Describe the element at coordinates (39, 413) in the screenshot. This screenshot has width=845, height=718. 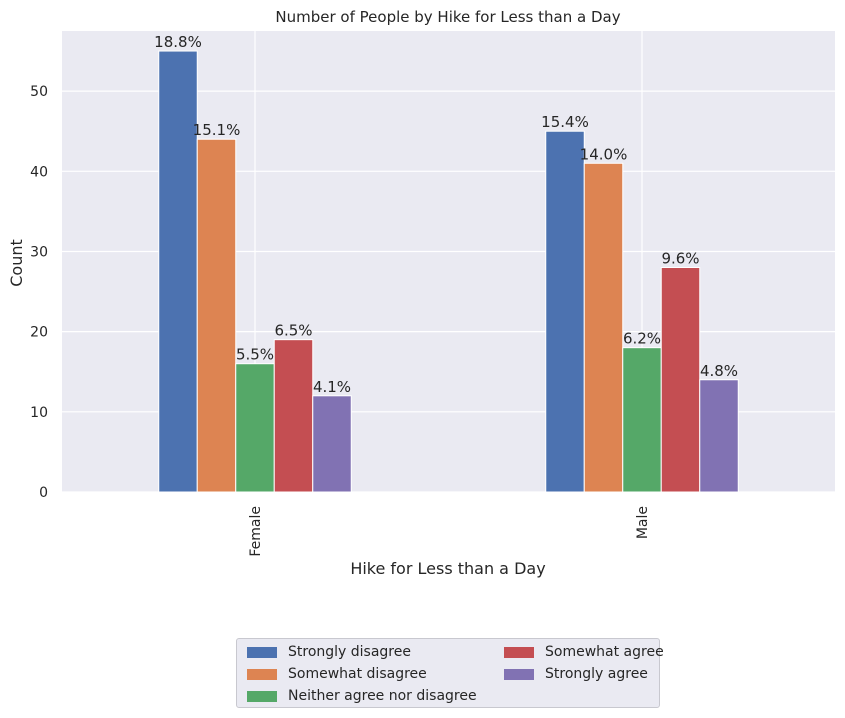
I see `y-tick-label: 10` at that location.